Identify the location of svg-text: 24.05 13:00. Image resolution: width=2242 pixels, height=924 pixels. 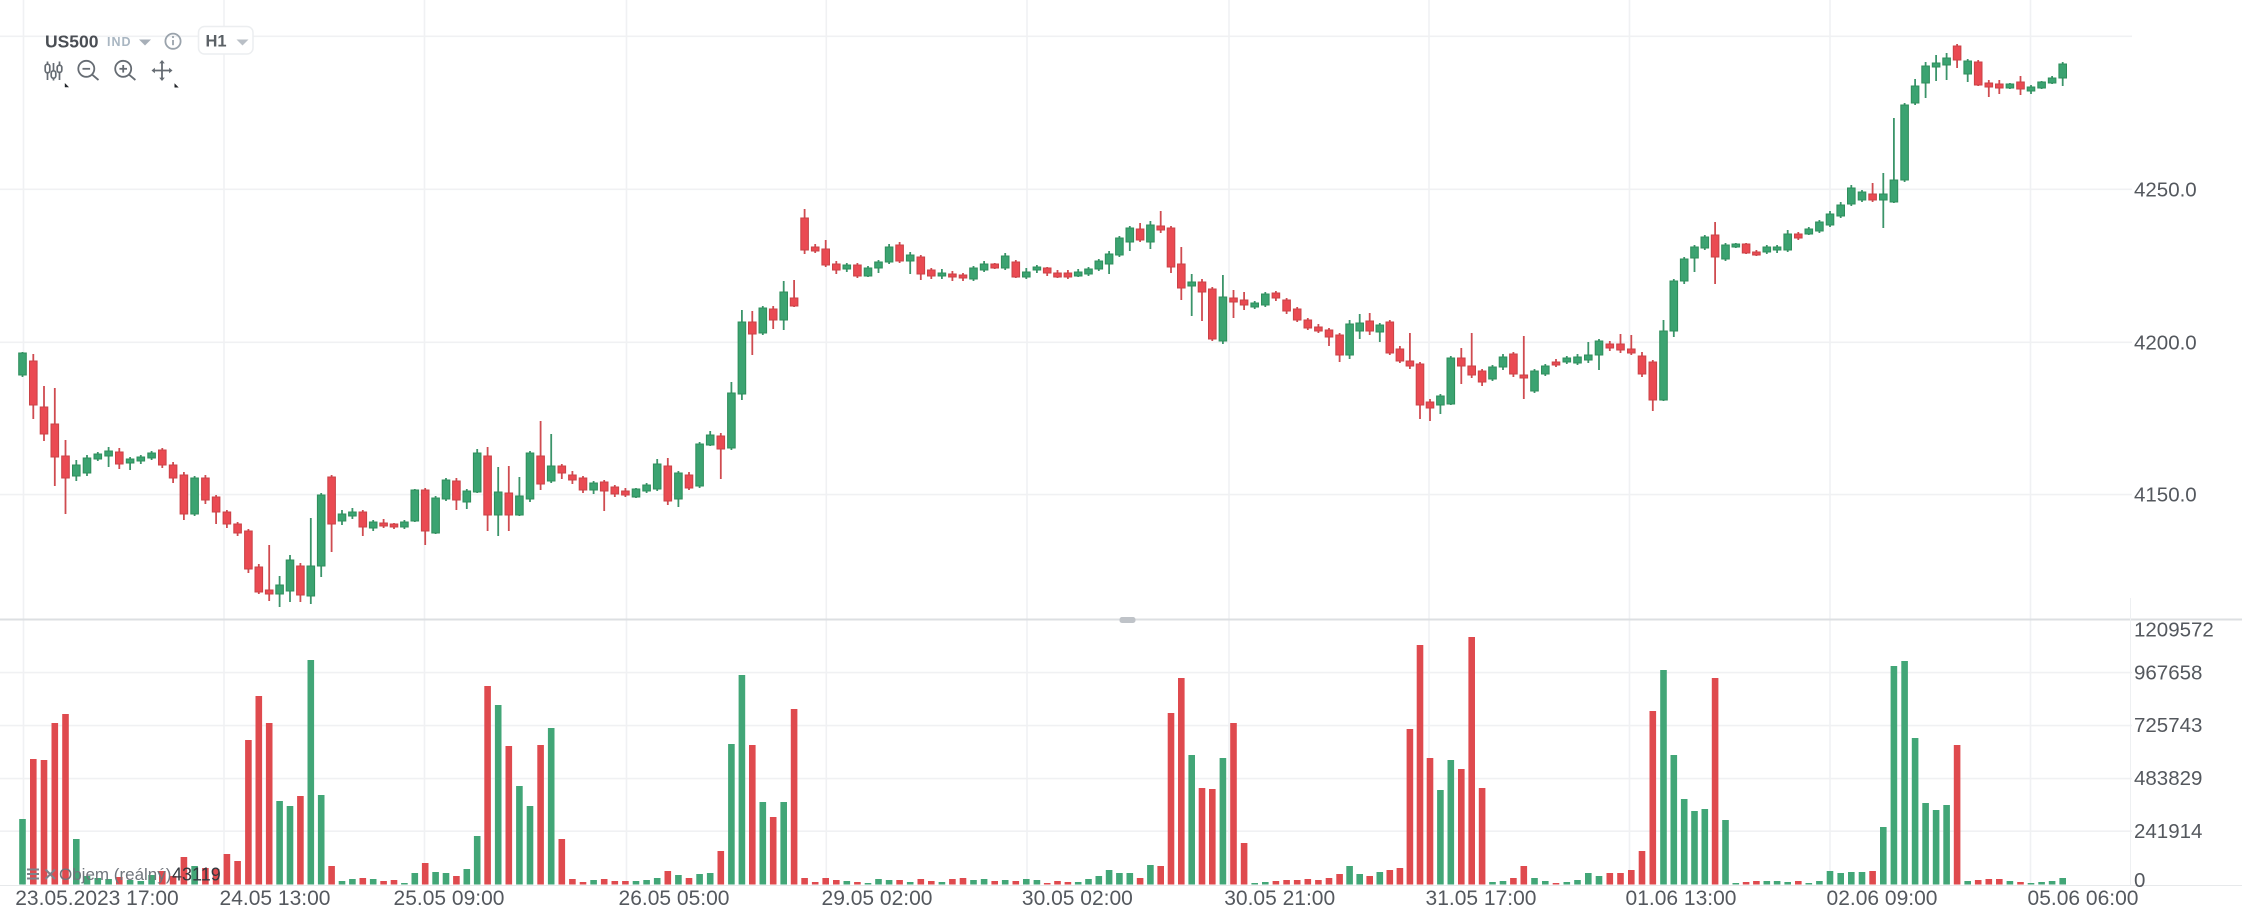
(275, 898).